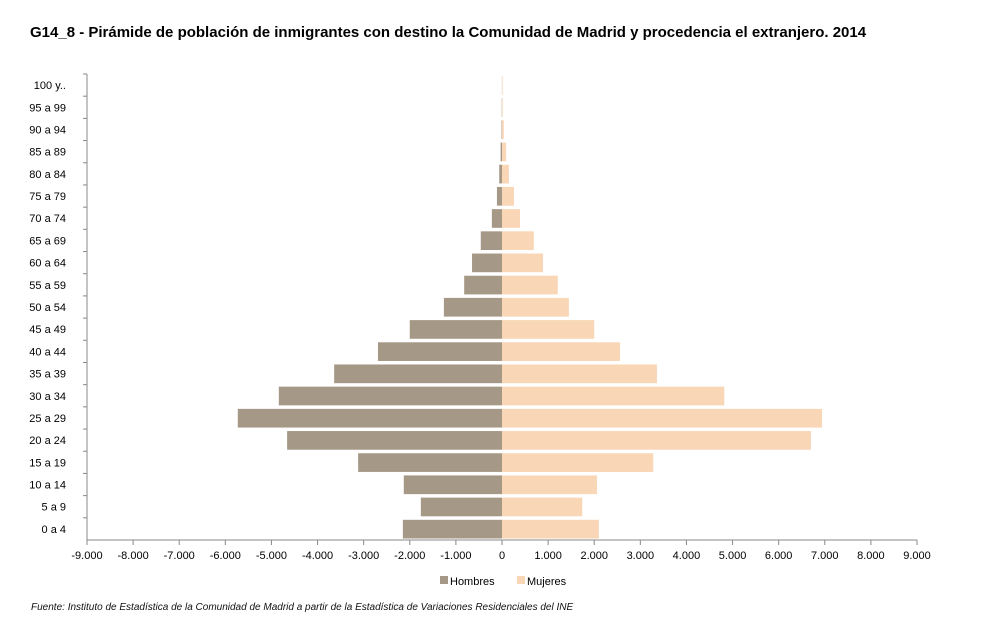 The height and width of the screenshot is (638, 991). What do you see at coordinates (47, 486) in the screenshot?
I see `y-tick-label: 10 a 14` at bounding box center [47, 486].